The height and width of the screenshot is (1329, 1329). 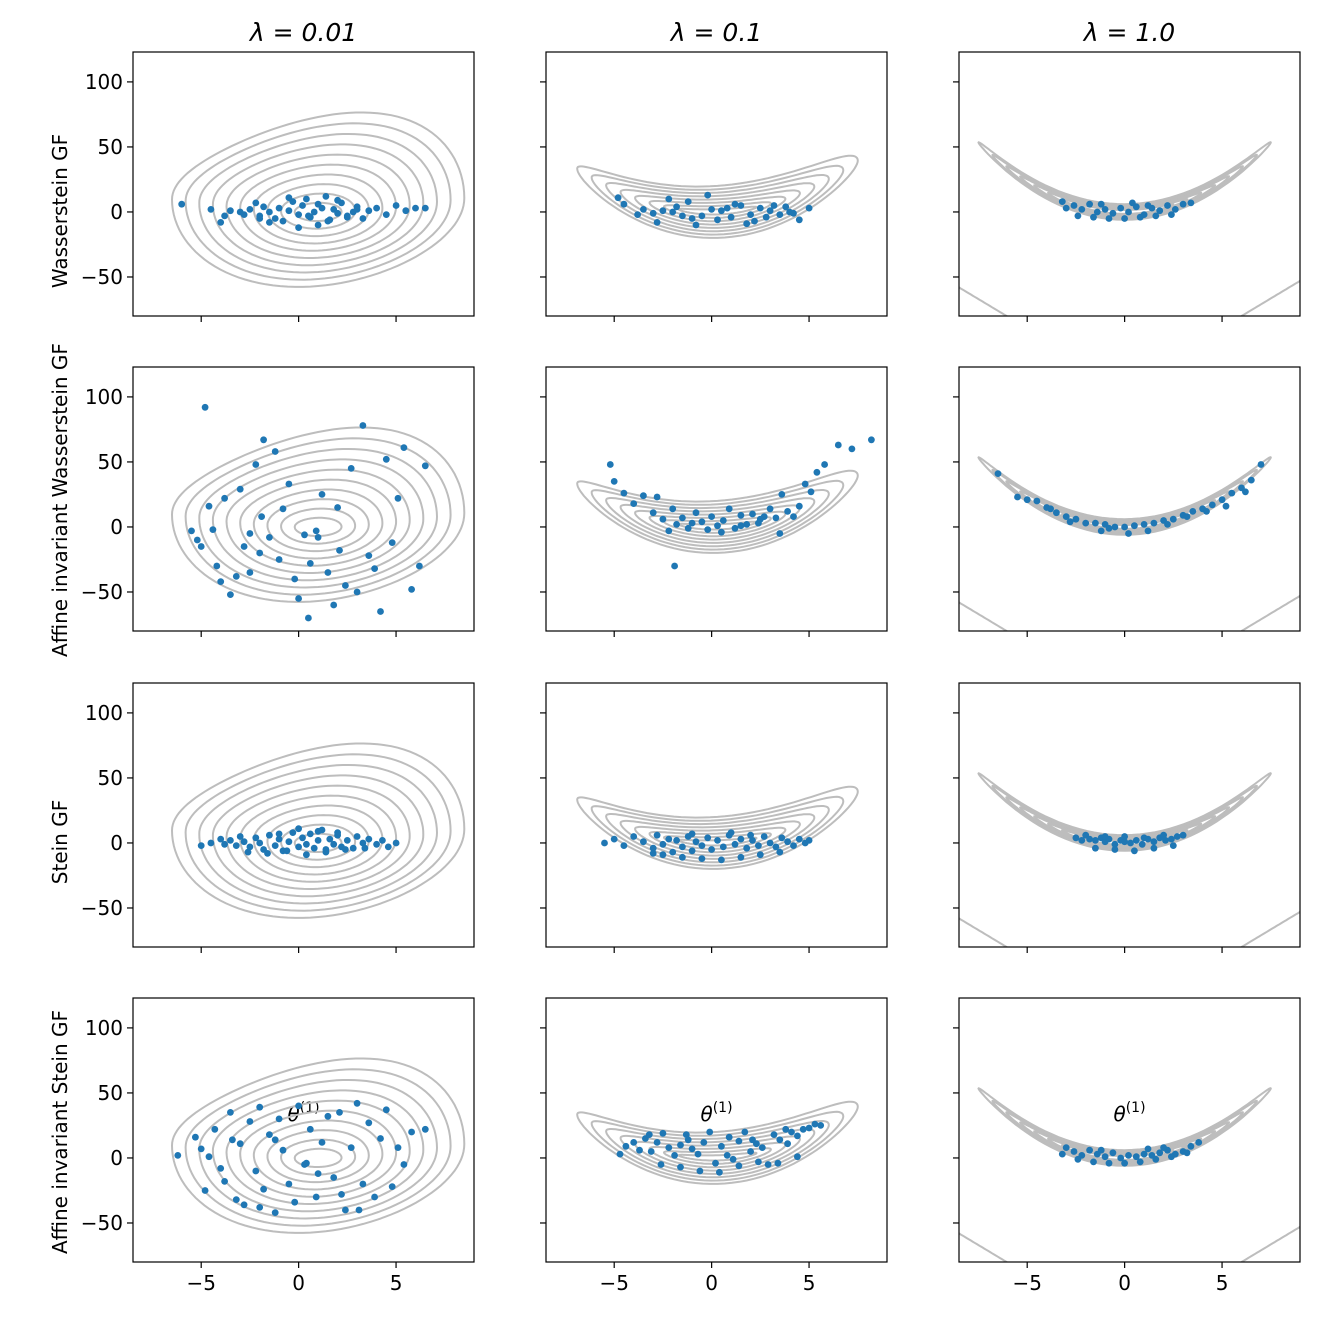 What do you see at coordinates (303, 815) in the screenshot?
I see `axes-frame` at bounding box center [303, 815].